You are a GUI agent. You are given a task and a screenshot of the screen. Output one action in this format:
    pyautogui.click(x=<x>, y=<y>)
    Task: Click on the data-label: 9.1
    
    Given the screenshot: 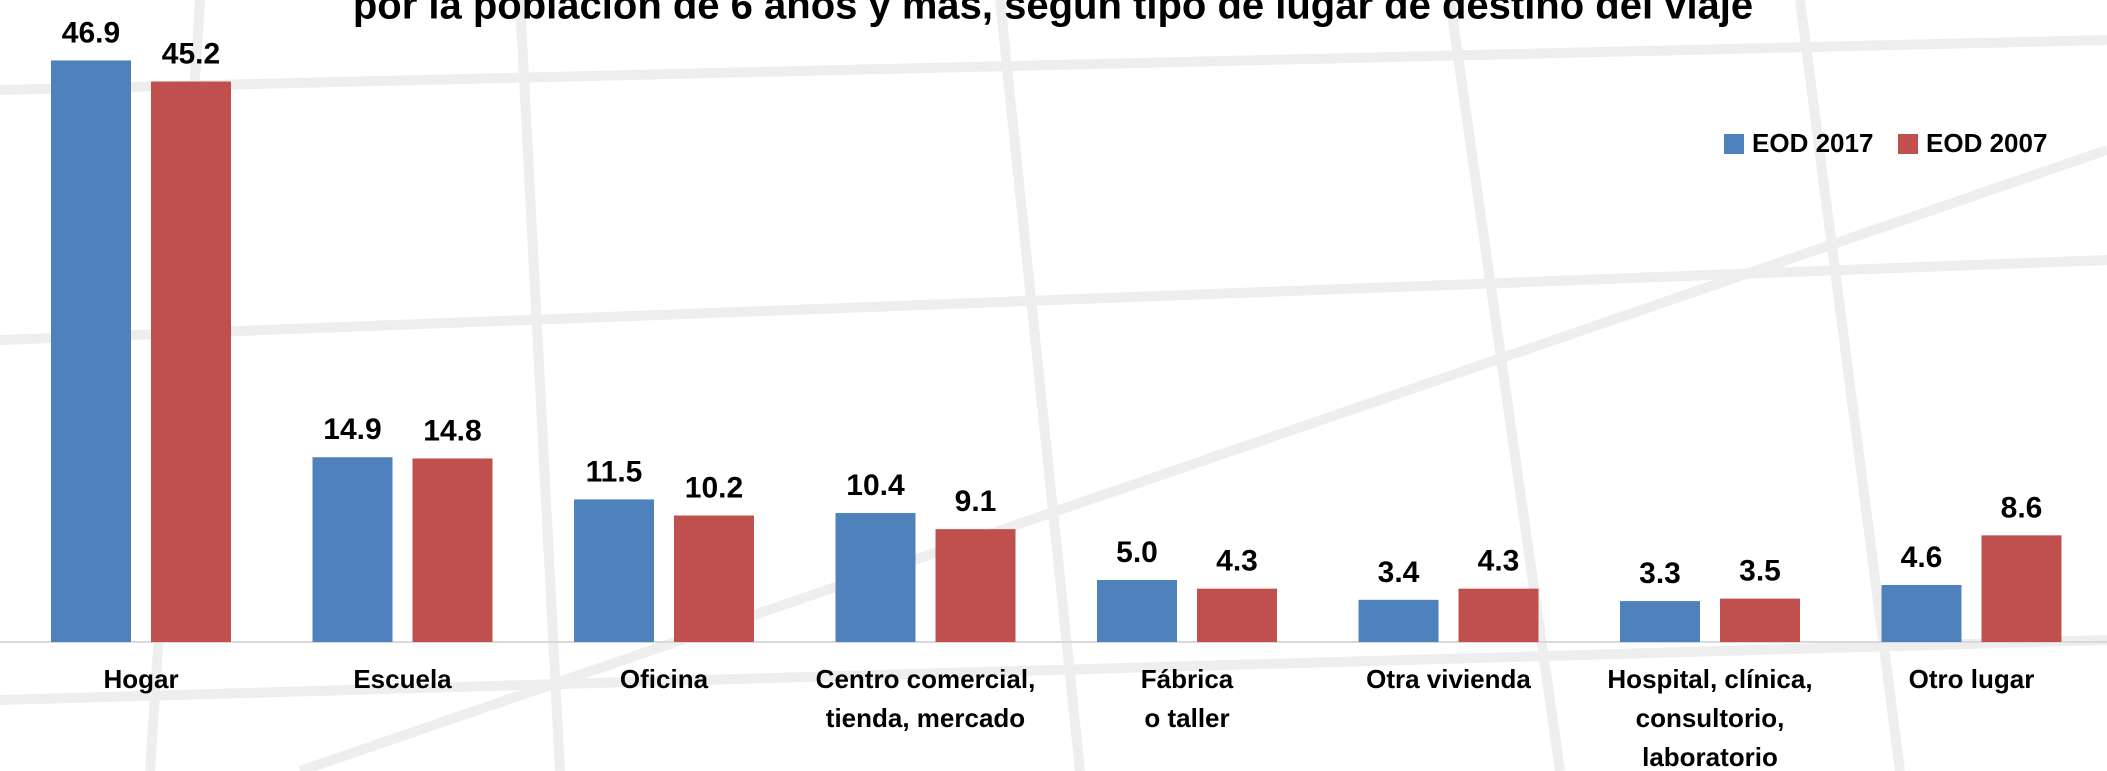 What is the action you would take?
    pyautogui.click(x=976, y=501)
    